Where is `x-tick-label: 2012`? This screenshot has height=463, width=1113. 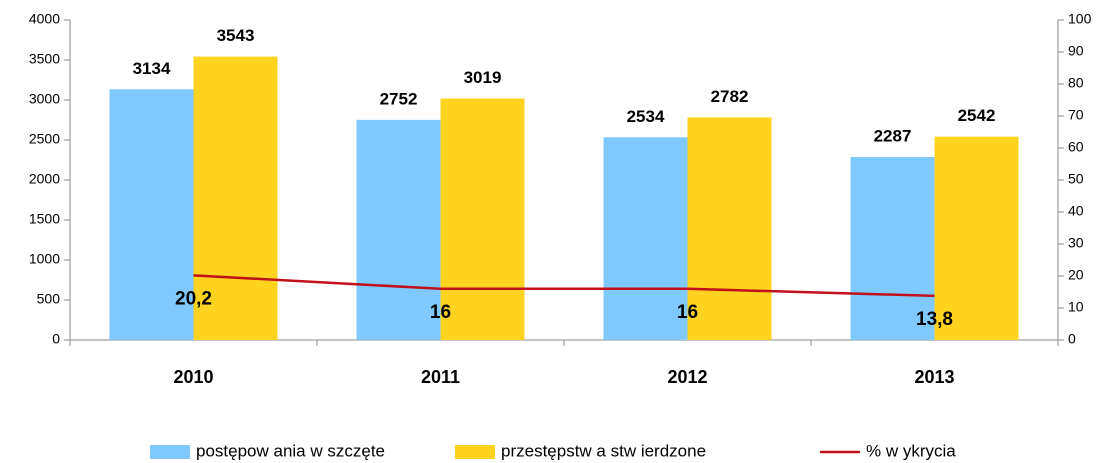 x-tick-label: 2012 is located at coordinates (687, 377).